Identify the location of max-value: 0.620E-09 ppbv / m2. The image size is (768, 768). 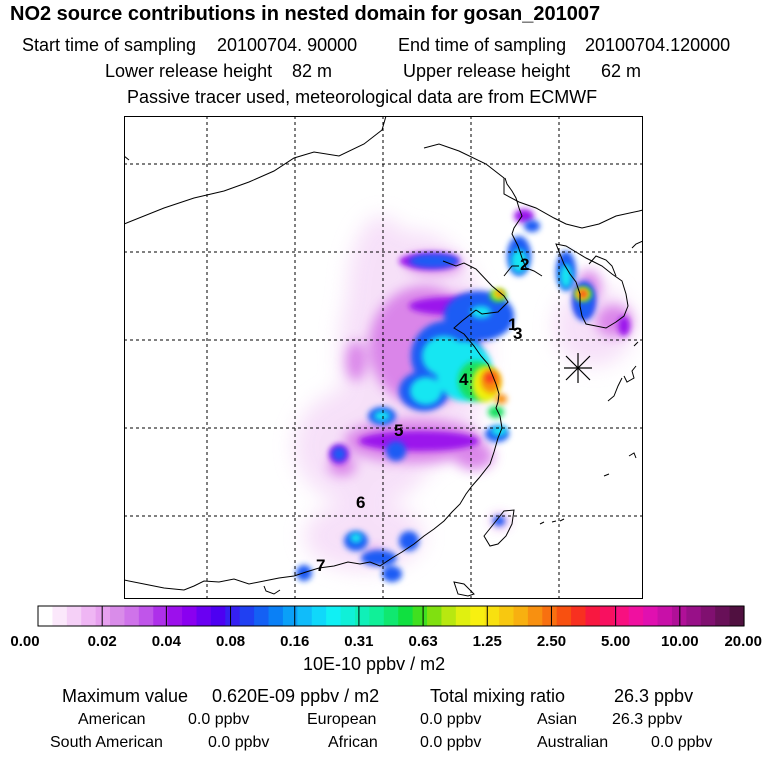
(296, 696).